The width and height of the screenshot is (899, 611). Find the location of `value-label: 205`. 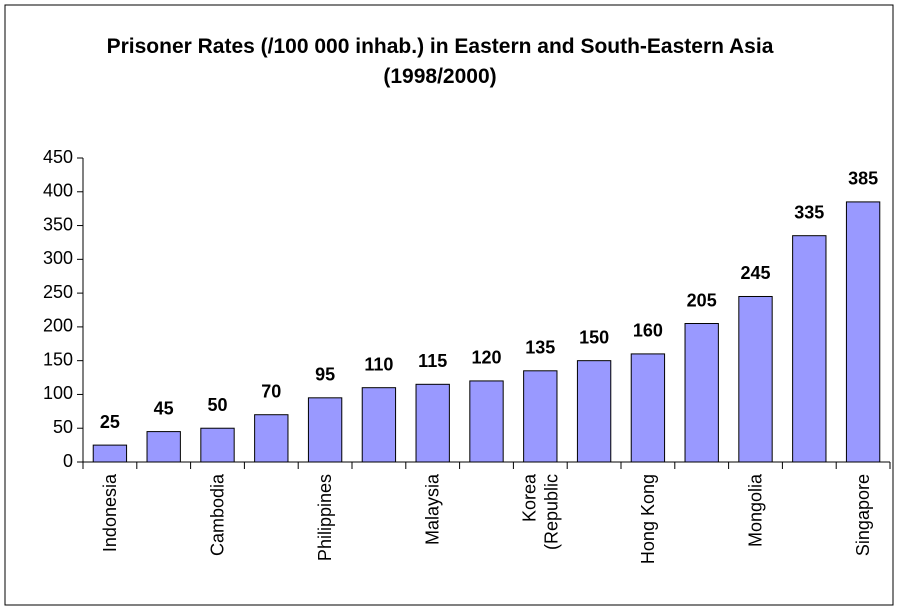

value-label: 205 is located at coordinates (702, 300).